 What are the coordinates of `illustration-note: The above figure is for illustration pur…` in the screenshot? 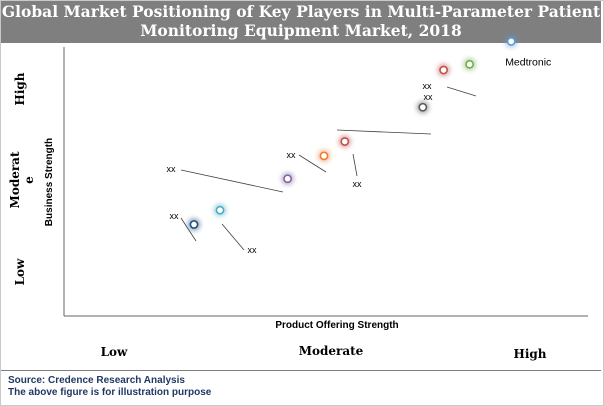 It's located at (110, 392).